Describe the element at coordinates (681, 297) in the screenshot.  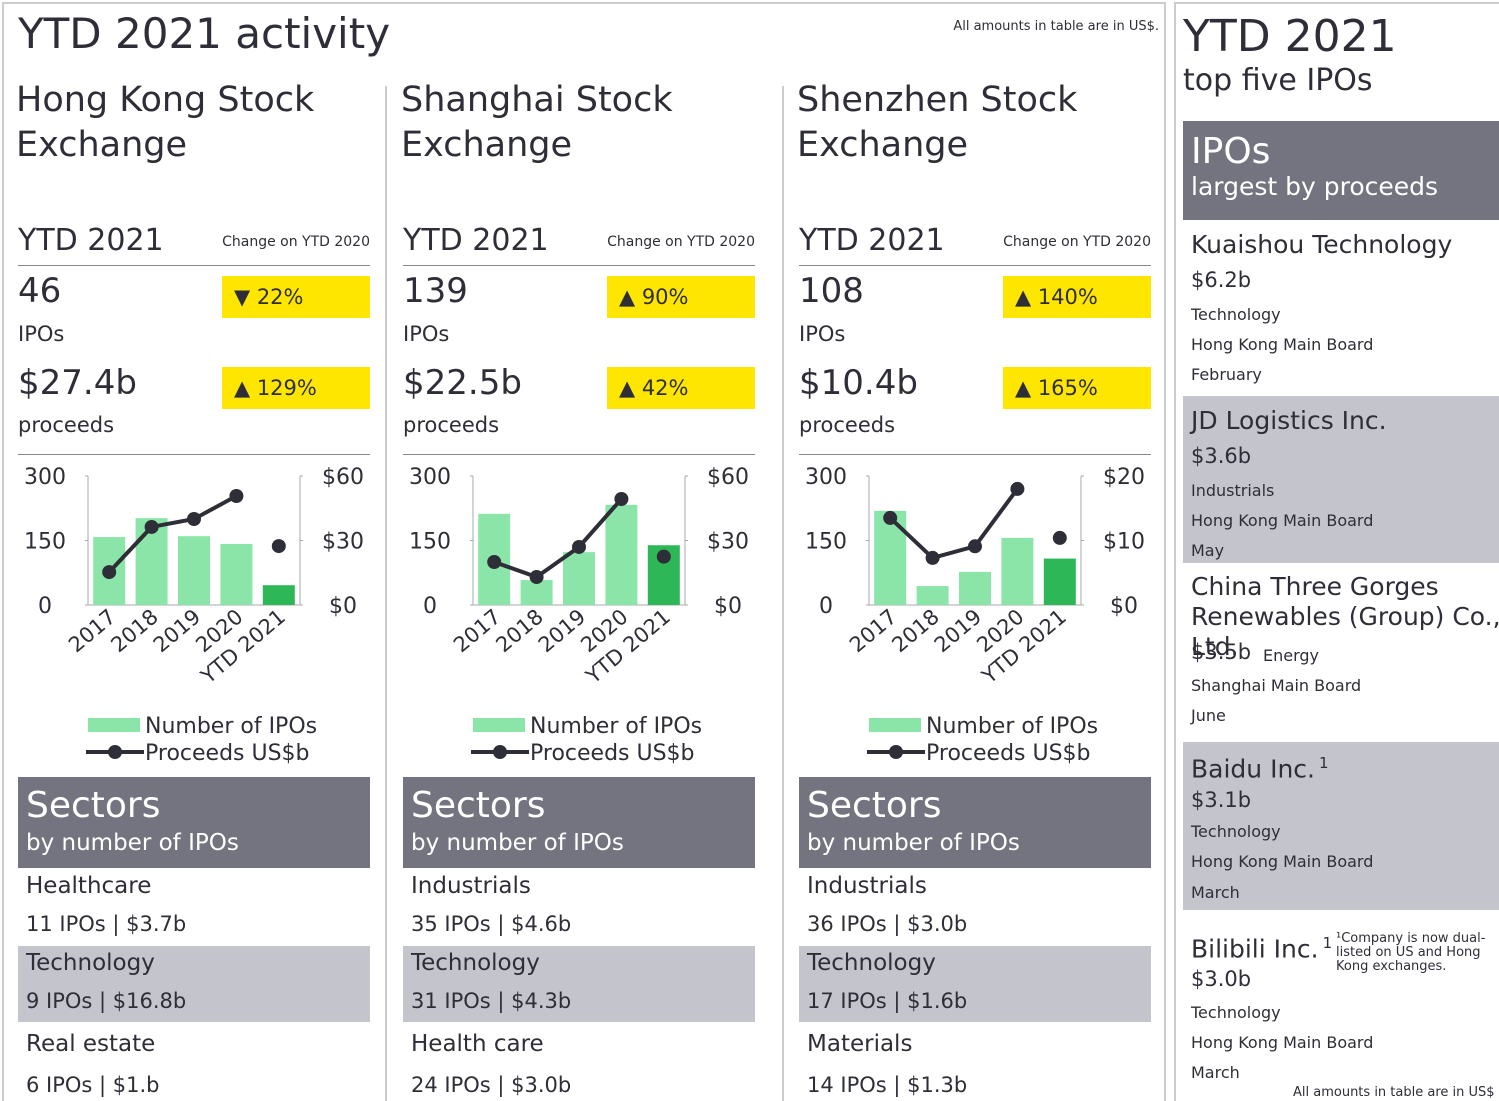
I see `change-box: ▲ 90%` at that location.